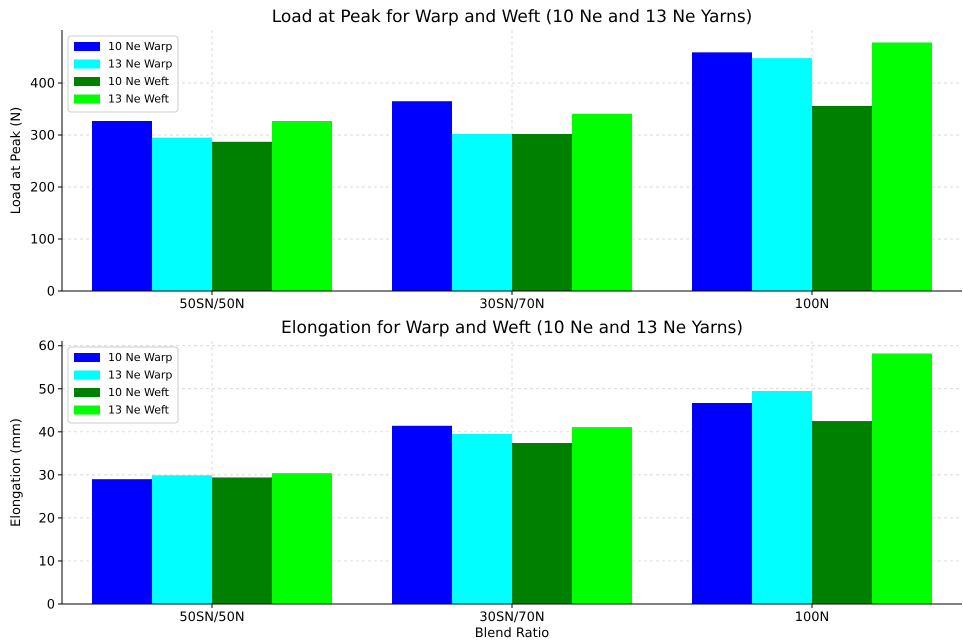 This screenshot has width=963, height=640. I want to click on y-tick-label: 10, so click(46, 562).